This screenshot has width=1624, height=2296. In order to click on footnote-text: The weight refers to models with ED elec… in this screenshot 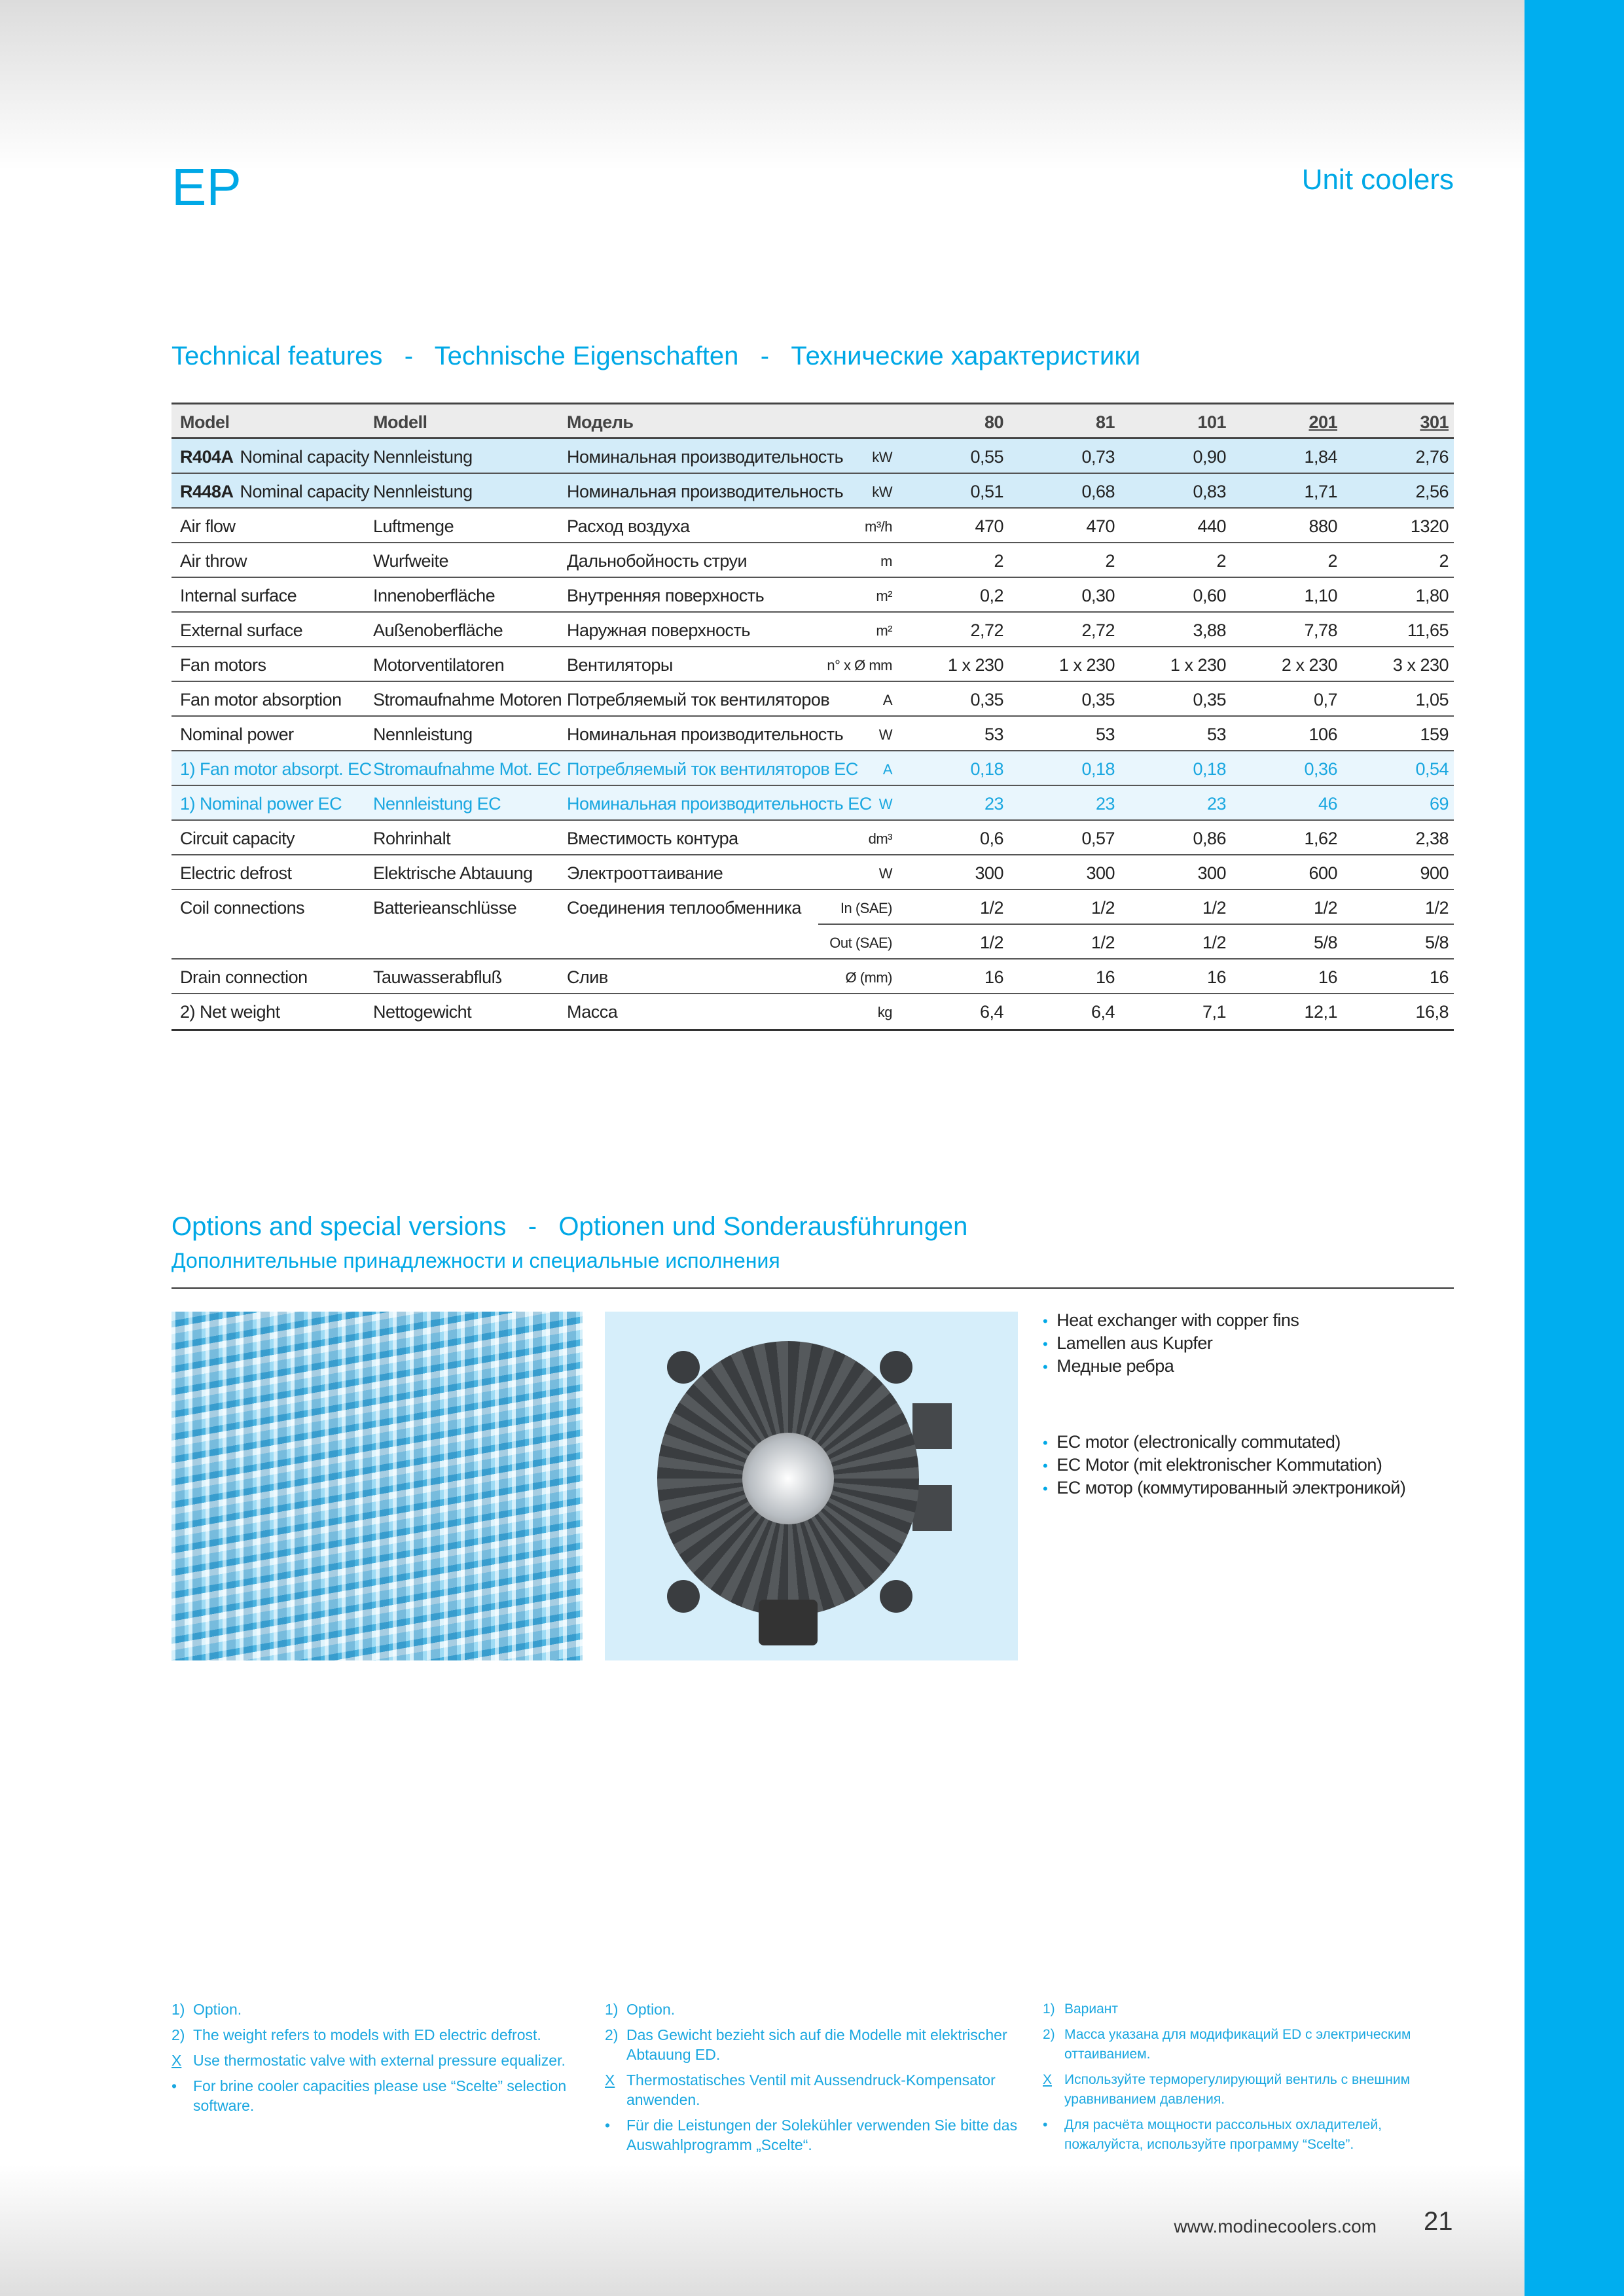, I will do `click(367, 2034)`.